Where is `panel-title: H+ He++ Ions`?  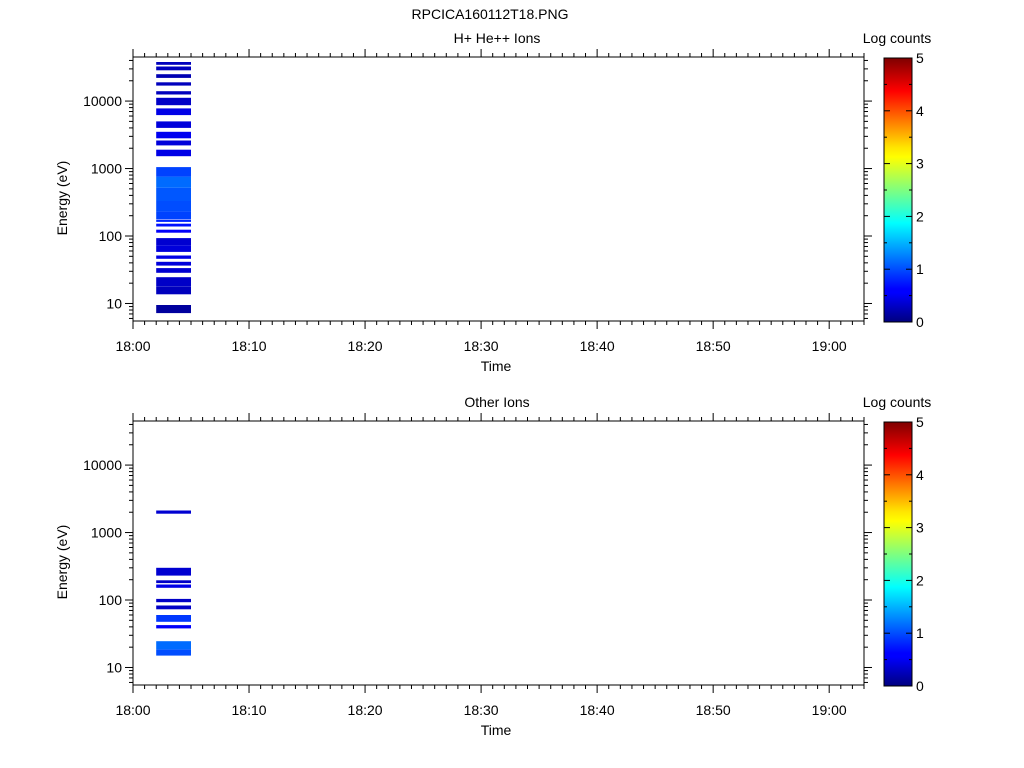 panel-title: H+ He++ Ions is located at coordinates (497, 38).